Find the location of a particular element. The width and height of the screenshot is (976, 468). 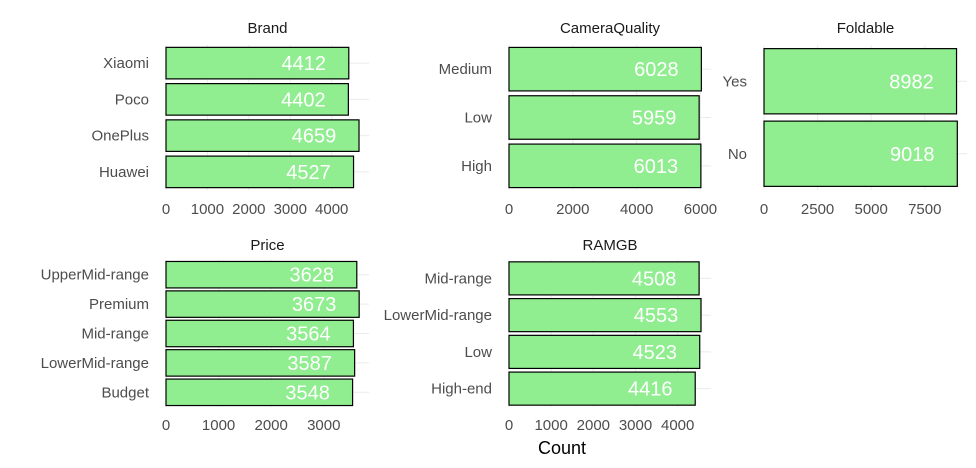

data-label: 4402 is located at coordinates (303, 100).